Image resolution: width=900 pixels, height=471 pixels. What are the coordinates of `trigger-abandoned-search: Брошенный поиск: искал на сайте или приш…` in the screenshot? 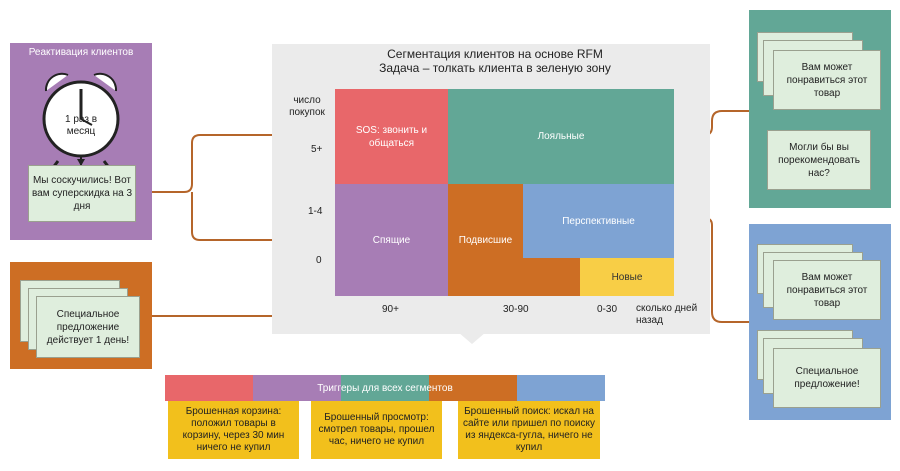 It's located at (529, 430).